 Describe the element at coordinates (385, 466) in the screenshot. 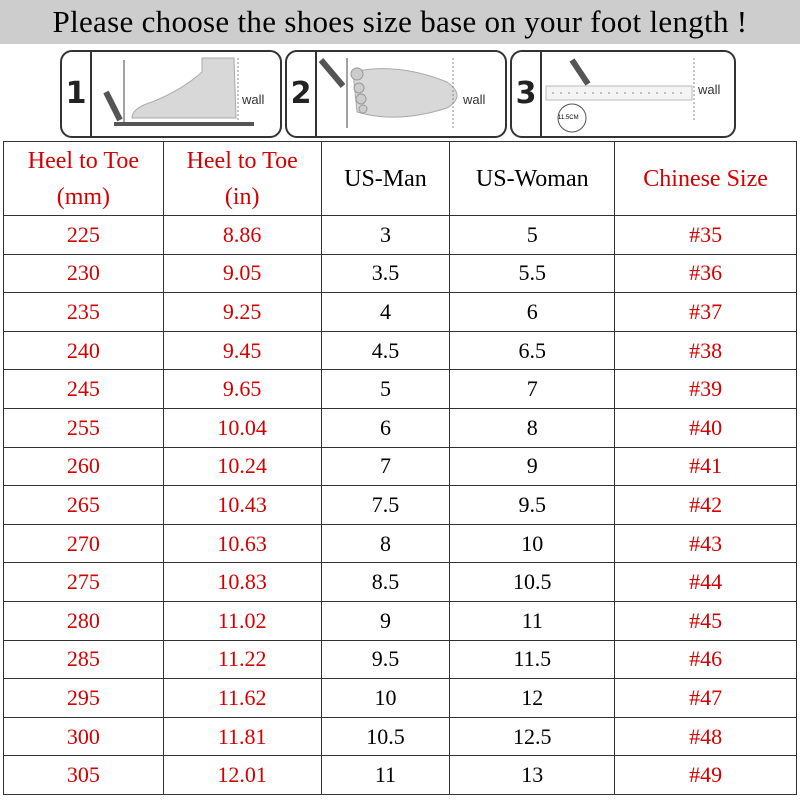

I see `cell-us-man: 7` at that location.